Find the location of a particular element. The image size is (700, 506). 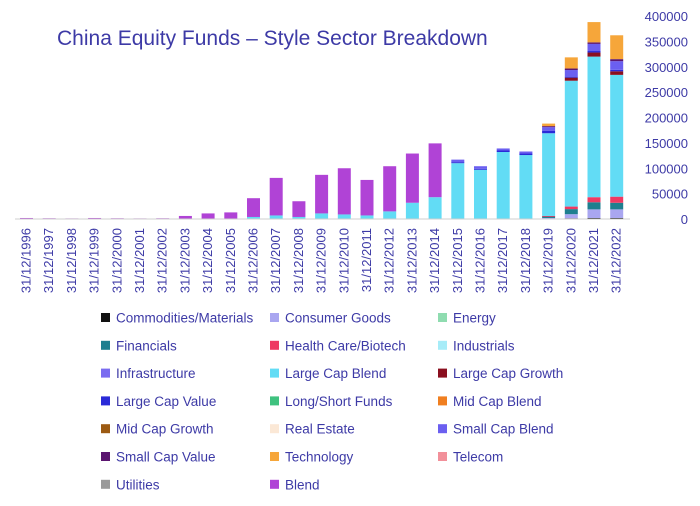

bar-blend-2009 is located at coordinates (322, 194).